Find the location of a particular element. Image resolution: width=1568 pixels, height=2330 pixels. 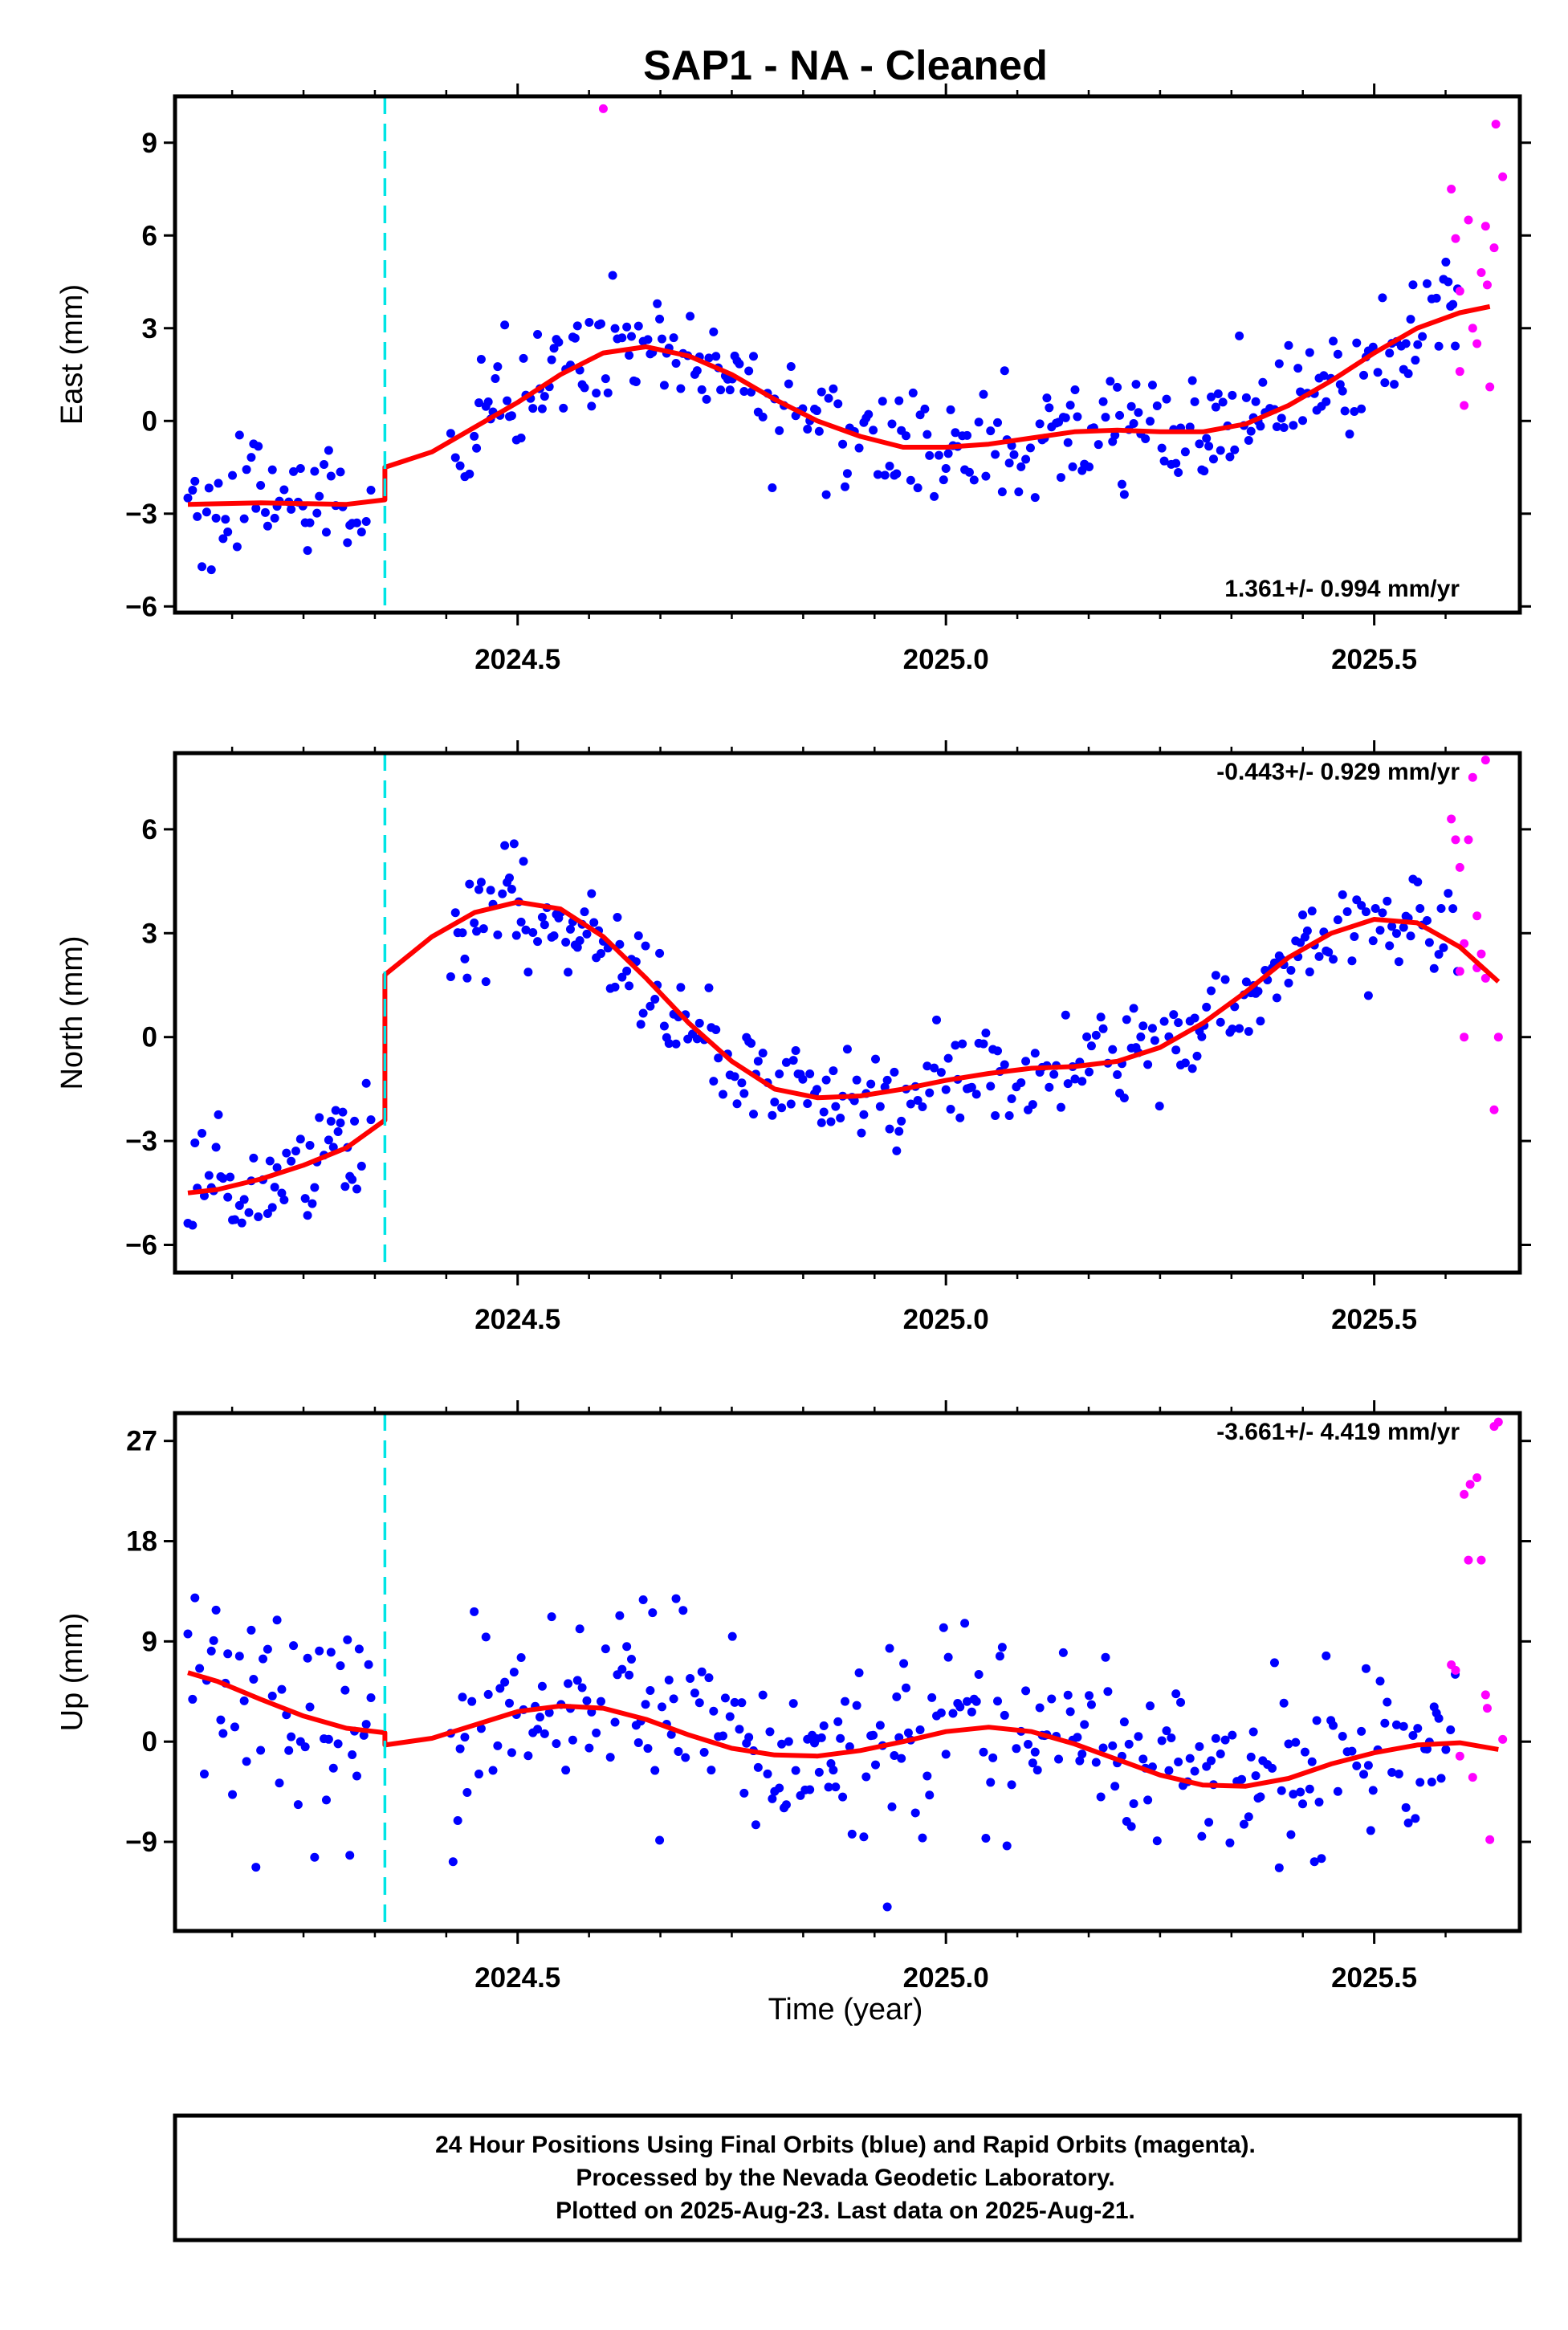

model-fit-line is located at coordinates (839, 405).